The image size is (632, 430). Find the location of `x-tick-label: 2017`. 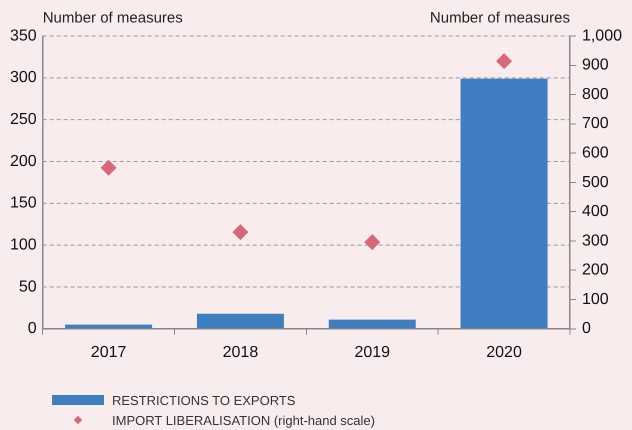

x-tick-label: 2017 is located at coordinates (108, 352).